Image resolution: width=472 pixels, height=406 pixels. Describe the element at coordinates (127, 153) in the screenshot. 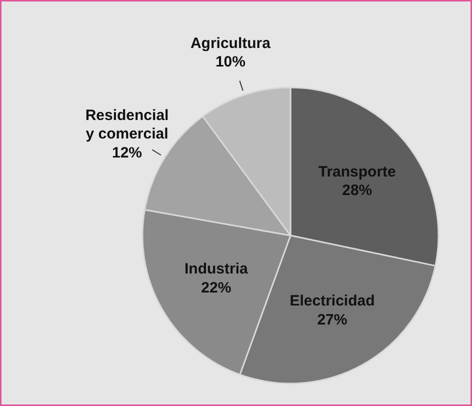

I see `data-label: 12%` at that location.